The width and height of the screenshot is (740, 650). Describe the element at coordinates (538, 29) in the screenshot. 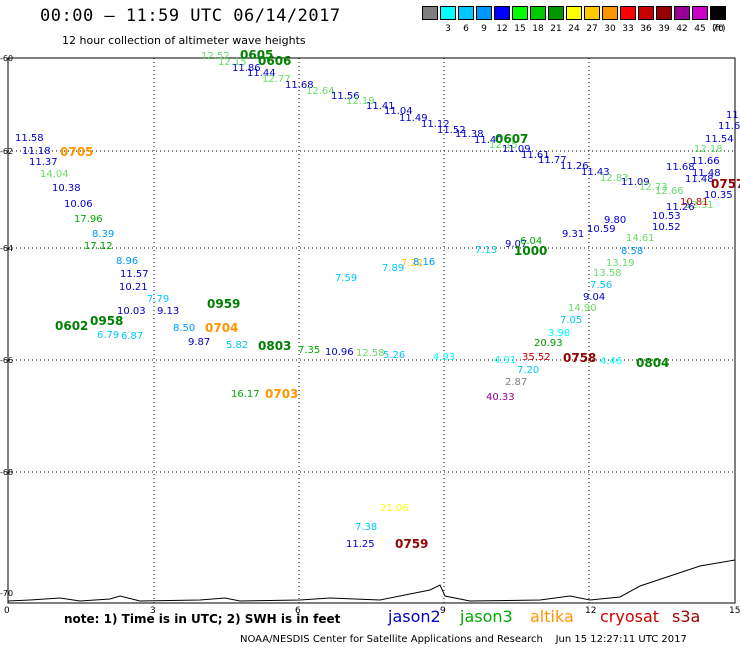

I see `legend-swatch-label: 18` at that location.